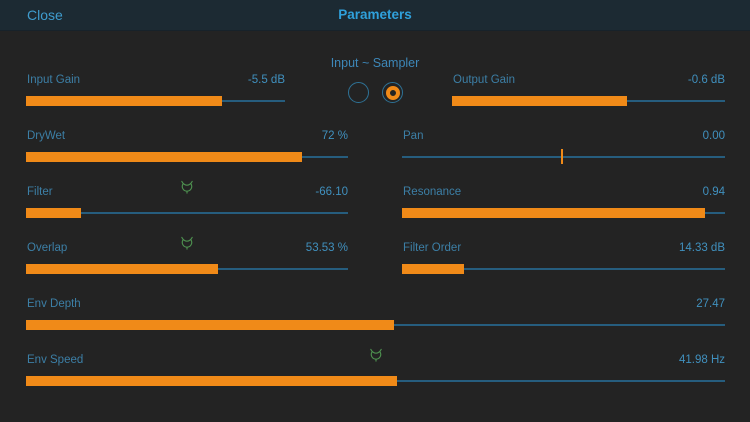  I want to click on page-title: Parameters, so click(375, 14).